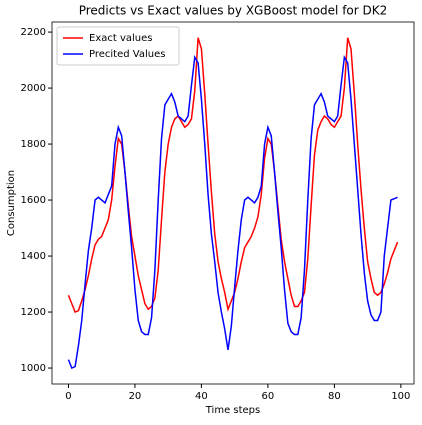 This screenshot has height=425, width=422. I want to click on y-tick-label: 1200, so click(33, 312).